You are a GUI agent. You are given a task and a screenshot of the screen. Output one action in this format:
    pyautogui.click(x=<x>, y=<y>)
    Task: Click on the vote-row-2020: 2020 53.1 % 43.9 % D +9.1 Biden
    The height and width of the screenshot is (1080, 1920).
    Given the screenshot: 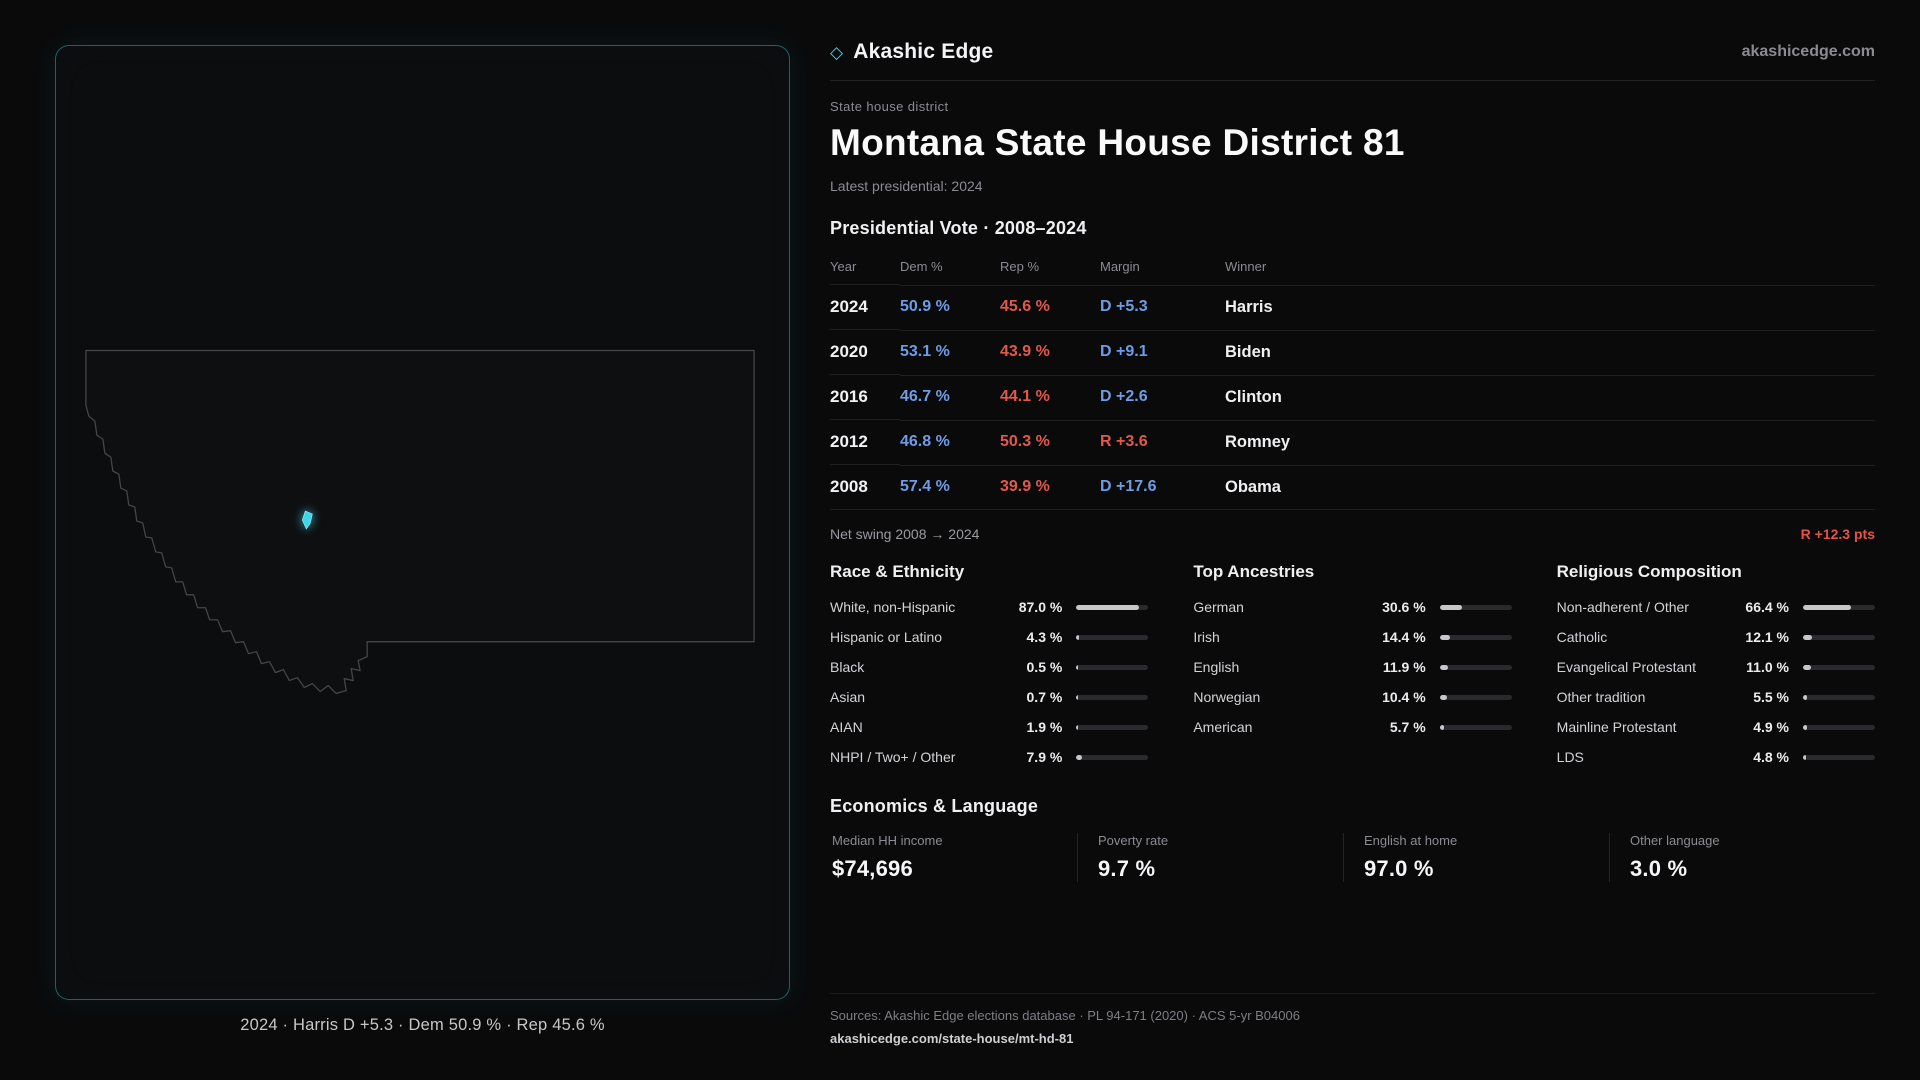 What is the action you would take?
    pyautogui.click(x=1352, y=351)
    